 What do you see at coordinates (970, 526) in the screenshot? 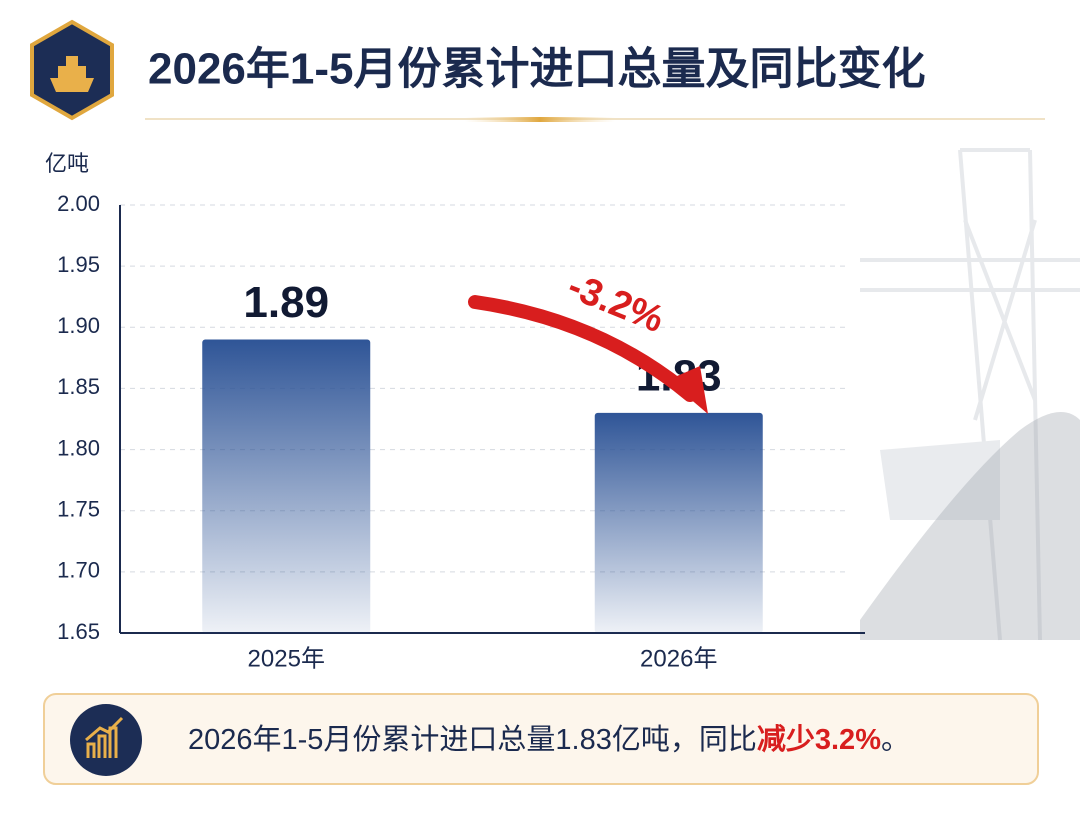
I see `background-ore` at bounding box center [970, 526].